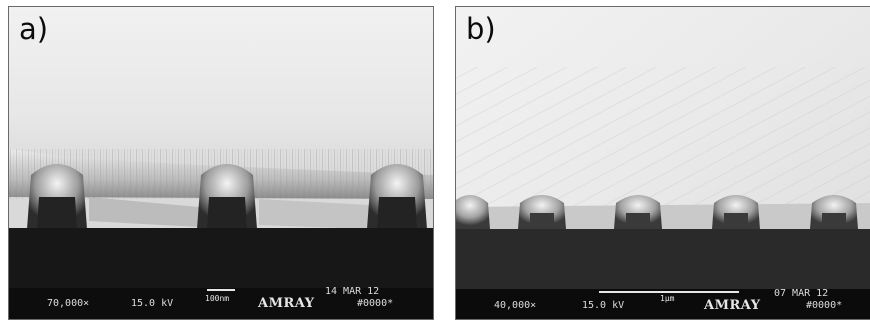  I want to click on scale-label: 100nm, so click(217, 298).